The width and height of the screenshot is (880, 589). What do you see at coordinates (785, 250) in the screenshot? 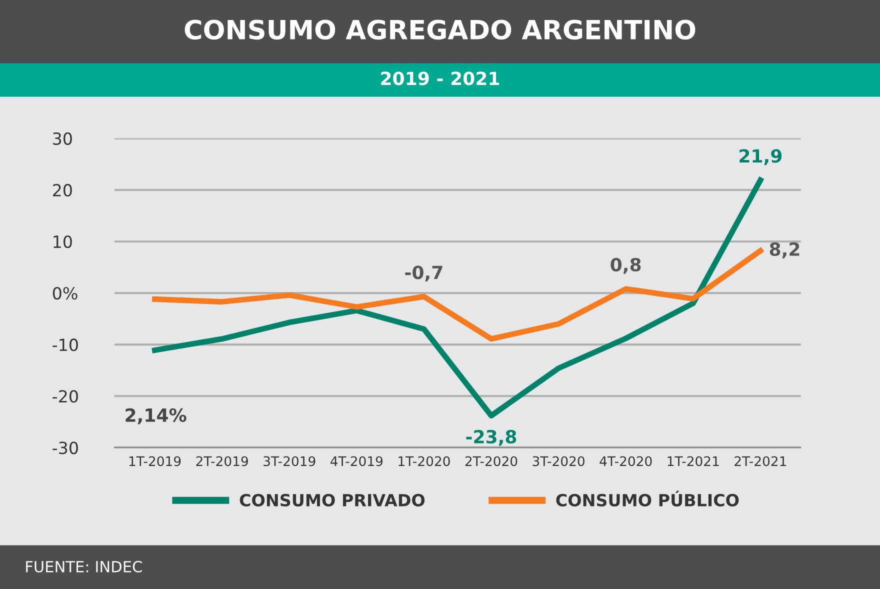
I see `data-label: 8,2` at bounding box center [785, 250].